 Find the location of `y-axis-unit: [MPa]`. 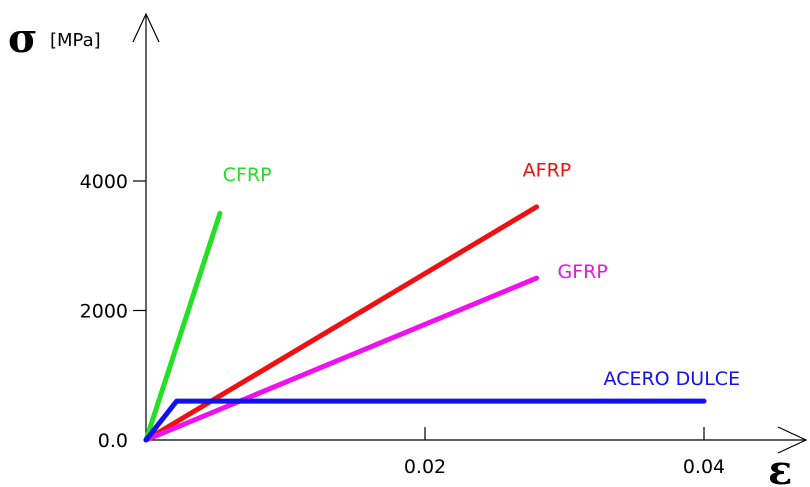

y-axis-unit: [MPa] is located at coordinates (75, 40).